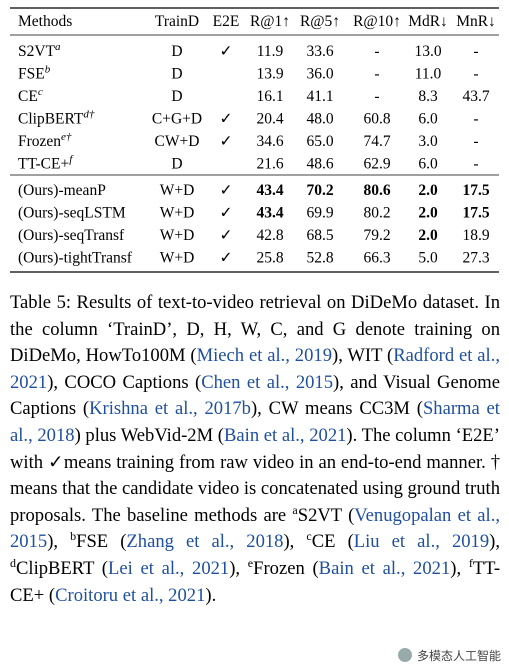  Describe the element at coordinates (177, 119) in the screenshot. I see `table-cell: C+G+D` at that location.